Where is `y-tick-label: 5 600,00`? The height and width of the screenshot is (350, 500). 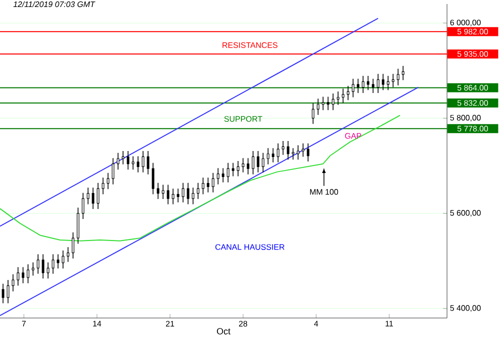
y-tick-label: 5 600,00 is located at coordinates (465, 213).